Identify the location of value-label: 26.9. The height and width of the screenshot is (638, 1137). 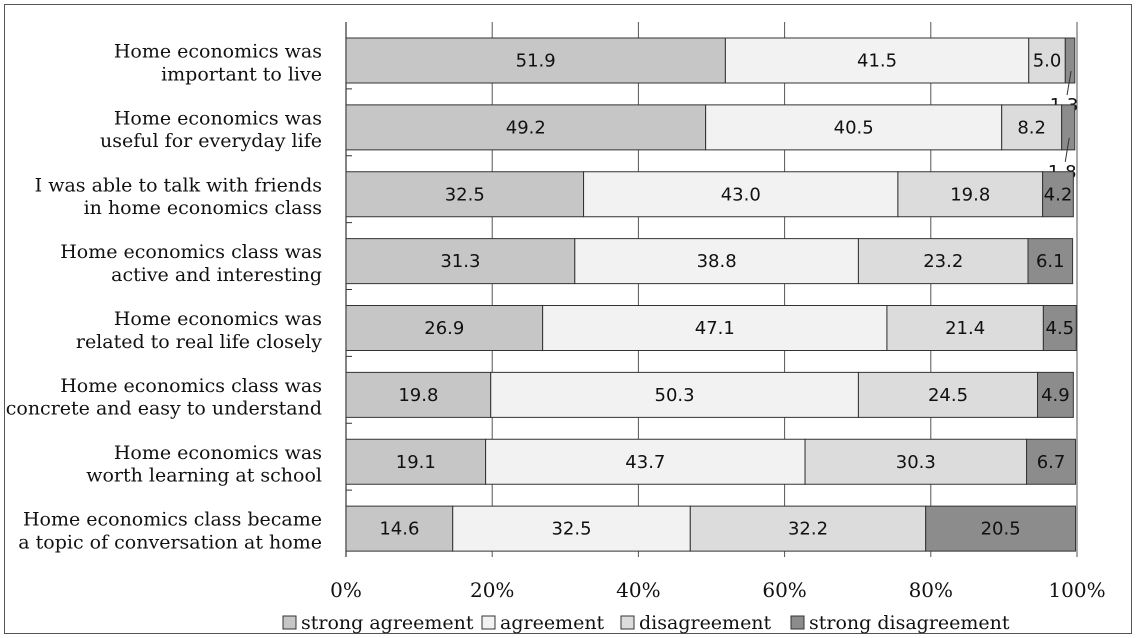
(444, 328).